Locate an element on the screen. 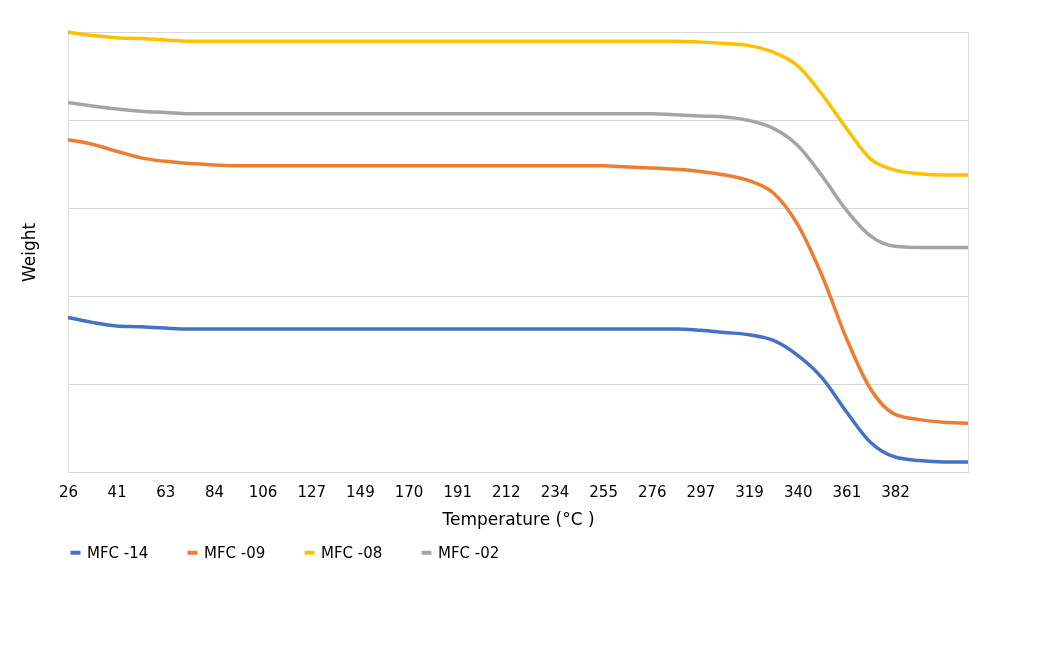 This screenshot has width=1055, height=655. x-tick-label: 212 is located at coordinates (506, 491).